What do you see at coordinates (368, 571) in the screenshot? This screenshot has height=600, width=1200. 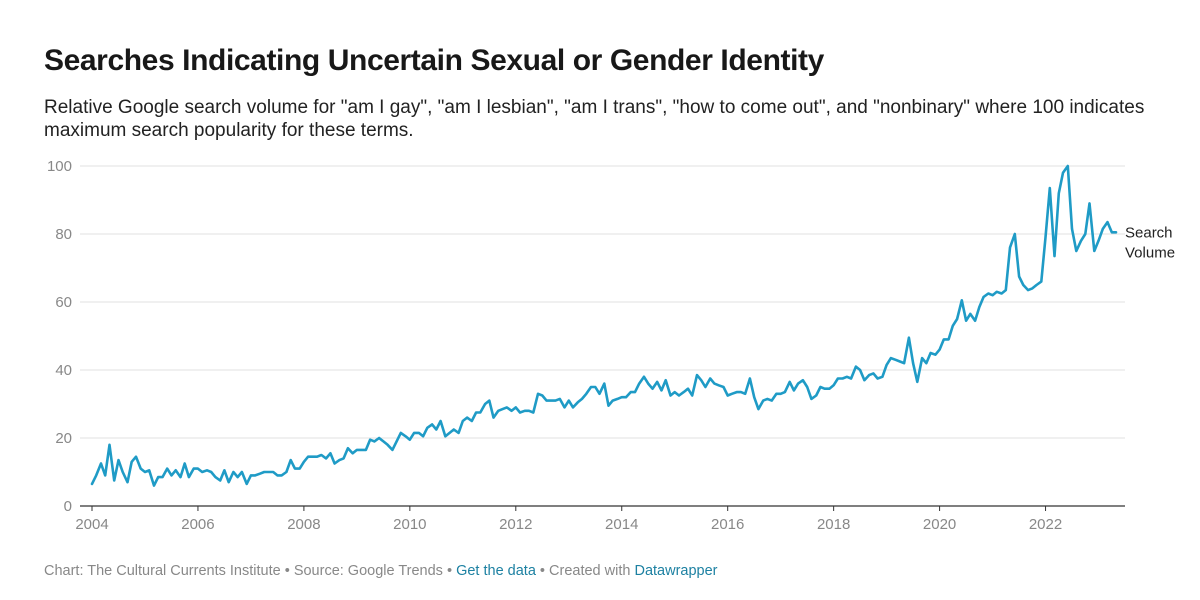 I see `footer-source: Source: Google Trends` at bounding box center [368, 571].